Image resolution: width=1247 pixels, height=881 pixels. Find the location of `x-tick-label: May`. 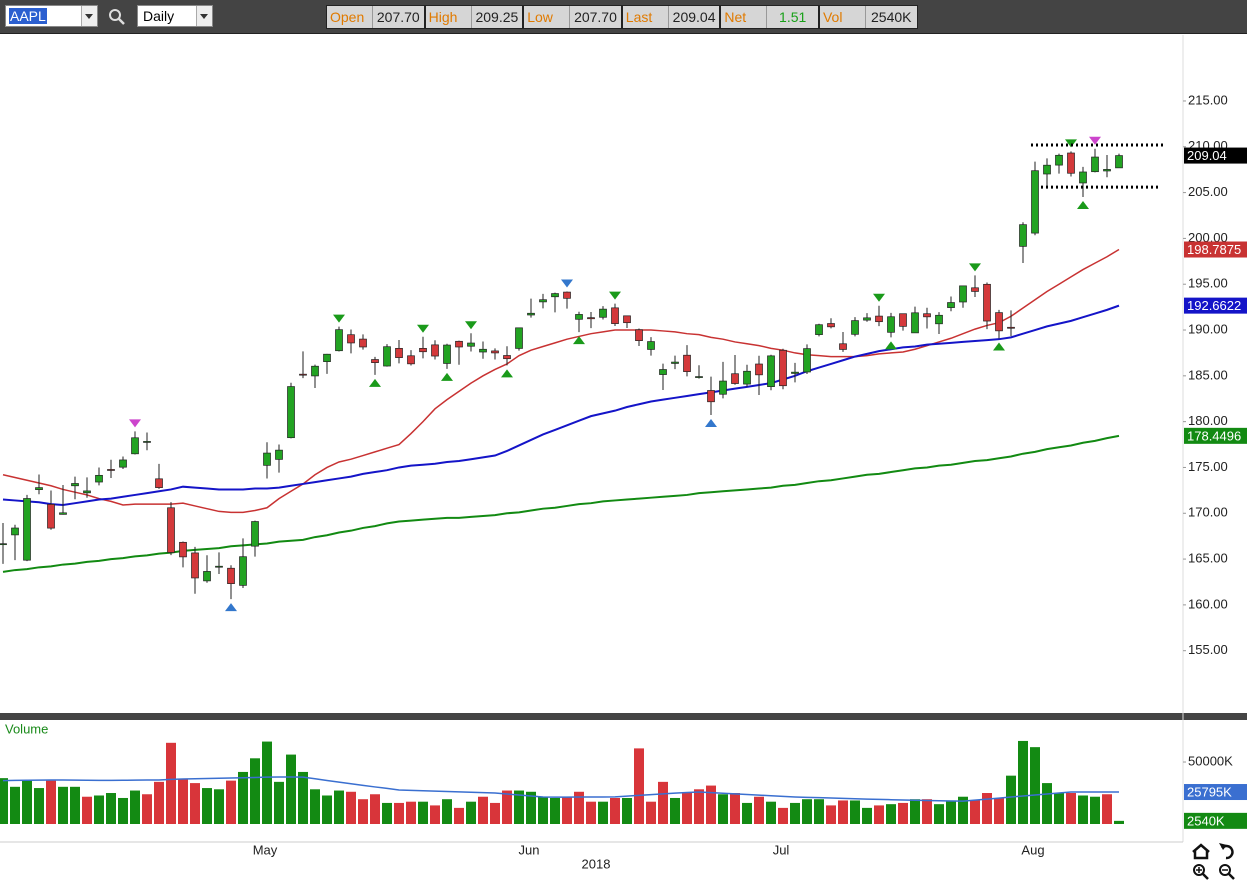

x-tick-label: May is located at coordinates (265, 849).